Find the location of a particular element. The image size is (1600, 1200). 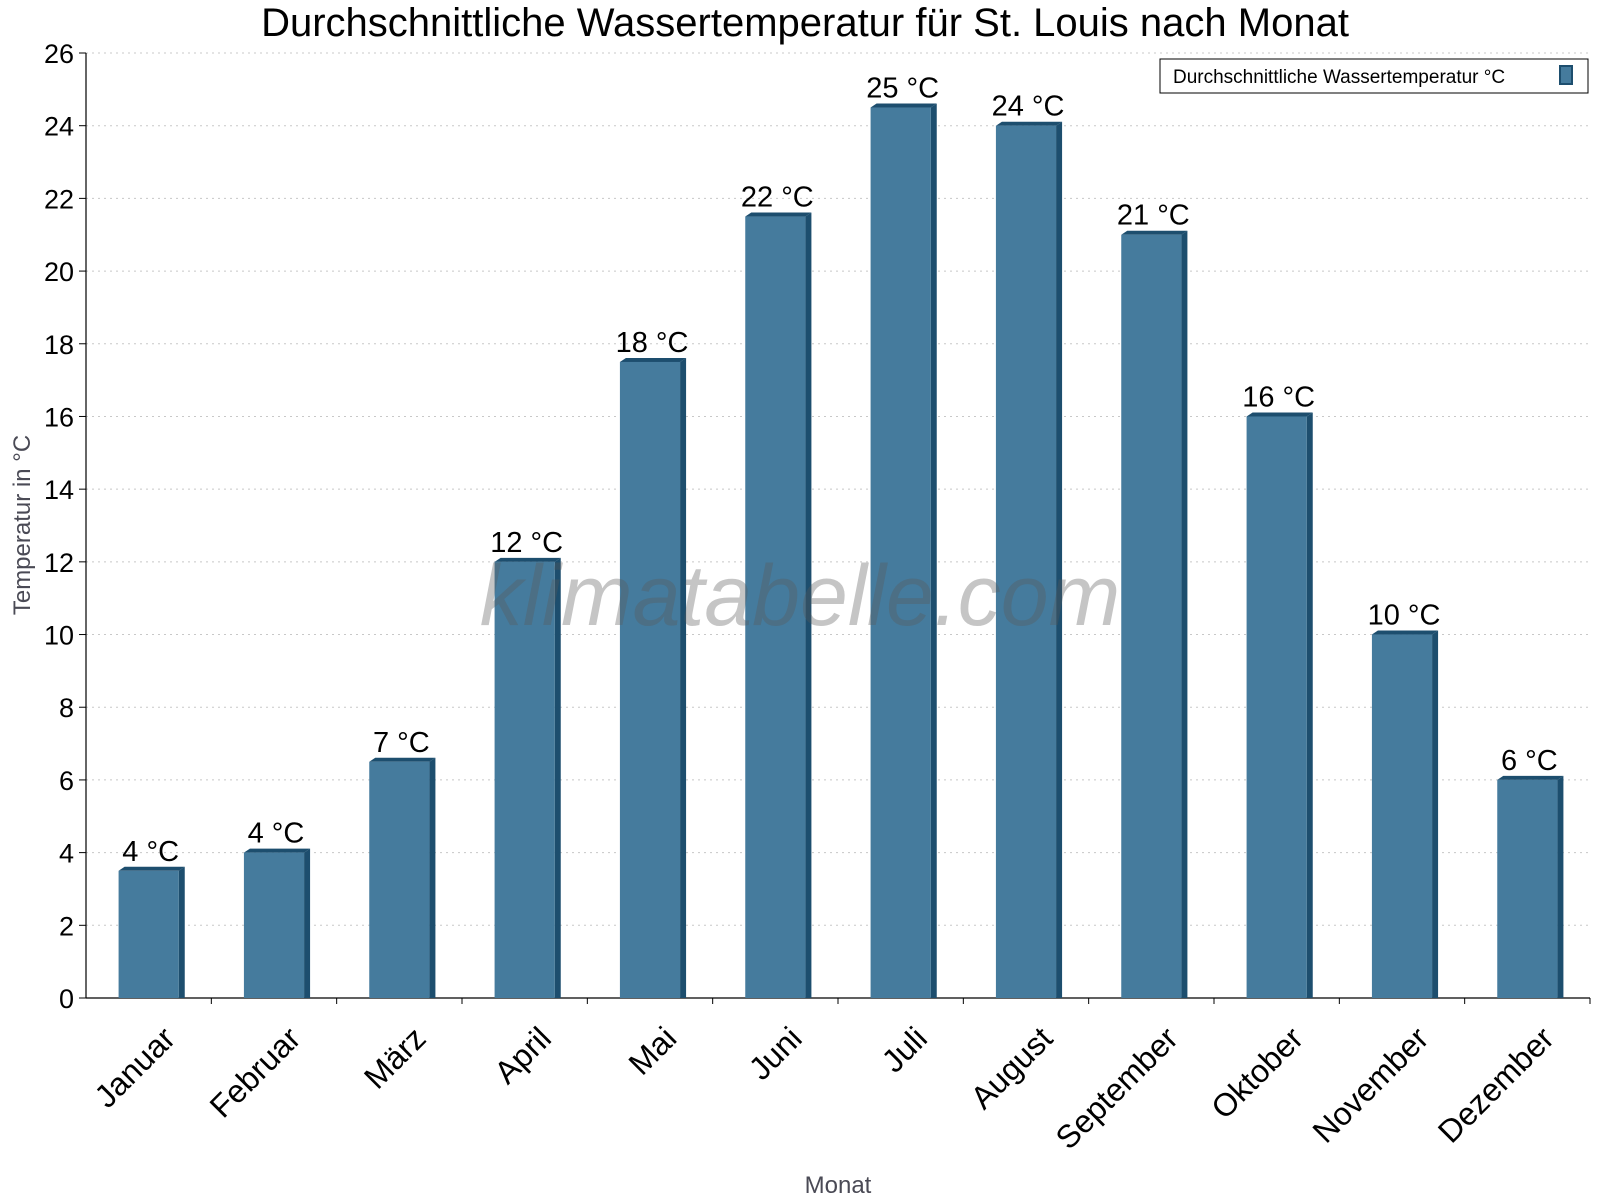

x-tick-label: Juni is located at coordinates (775, 1053).